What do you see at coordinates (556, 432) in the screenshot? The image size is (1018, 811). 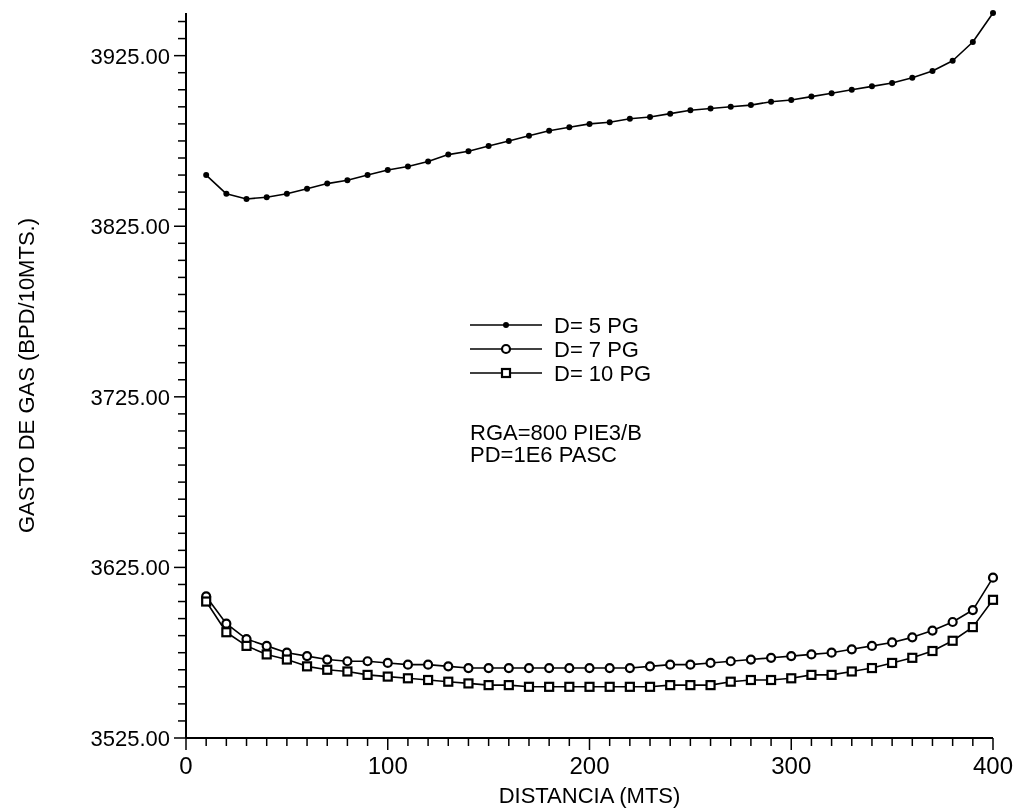 I see `annotation: RGA=800 PIE3/B` at bounding box center [556, 432].